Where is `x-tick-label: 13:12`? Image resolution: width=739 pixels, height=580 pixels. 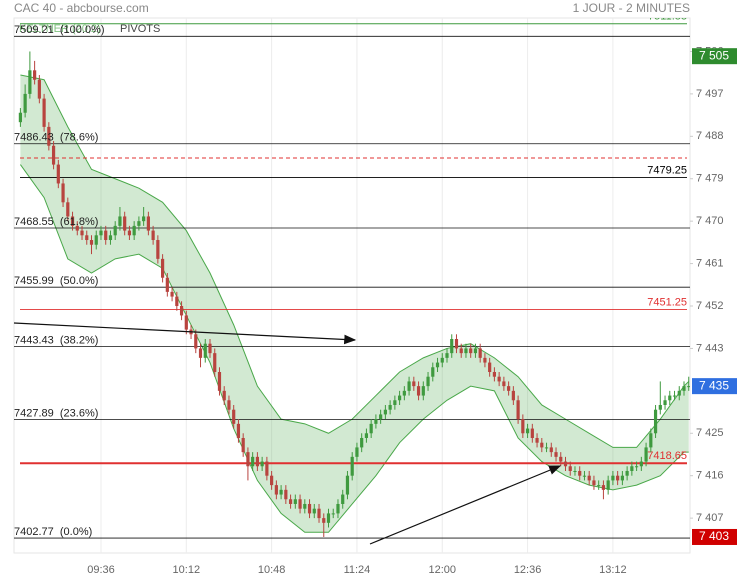 x-tick-label: 13:12 is located at coordinates (613, 570).